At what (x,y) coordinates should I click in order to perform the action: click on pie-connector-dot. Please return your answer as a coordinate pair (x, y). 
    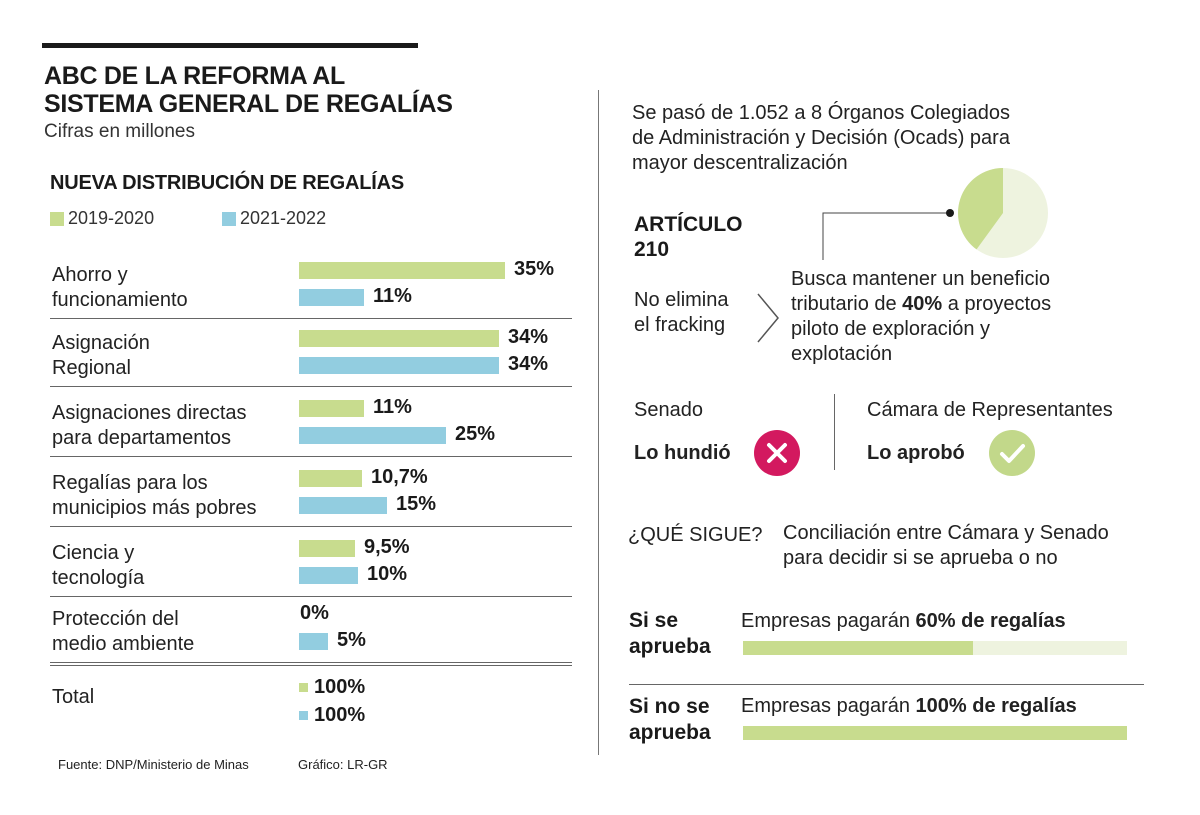
    Looking at the image, I should click on (950, 213).